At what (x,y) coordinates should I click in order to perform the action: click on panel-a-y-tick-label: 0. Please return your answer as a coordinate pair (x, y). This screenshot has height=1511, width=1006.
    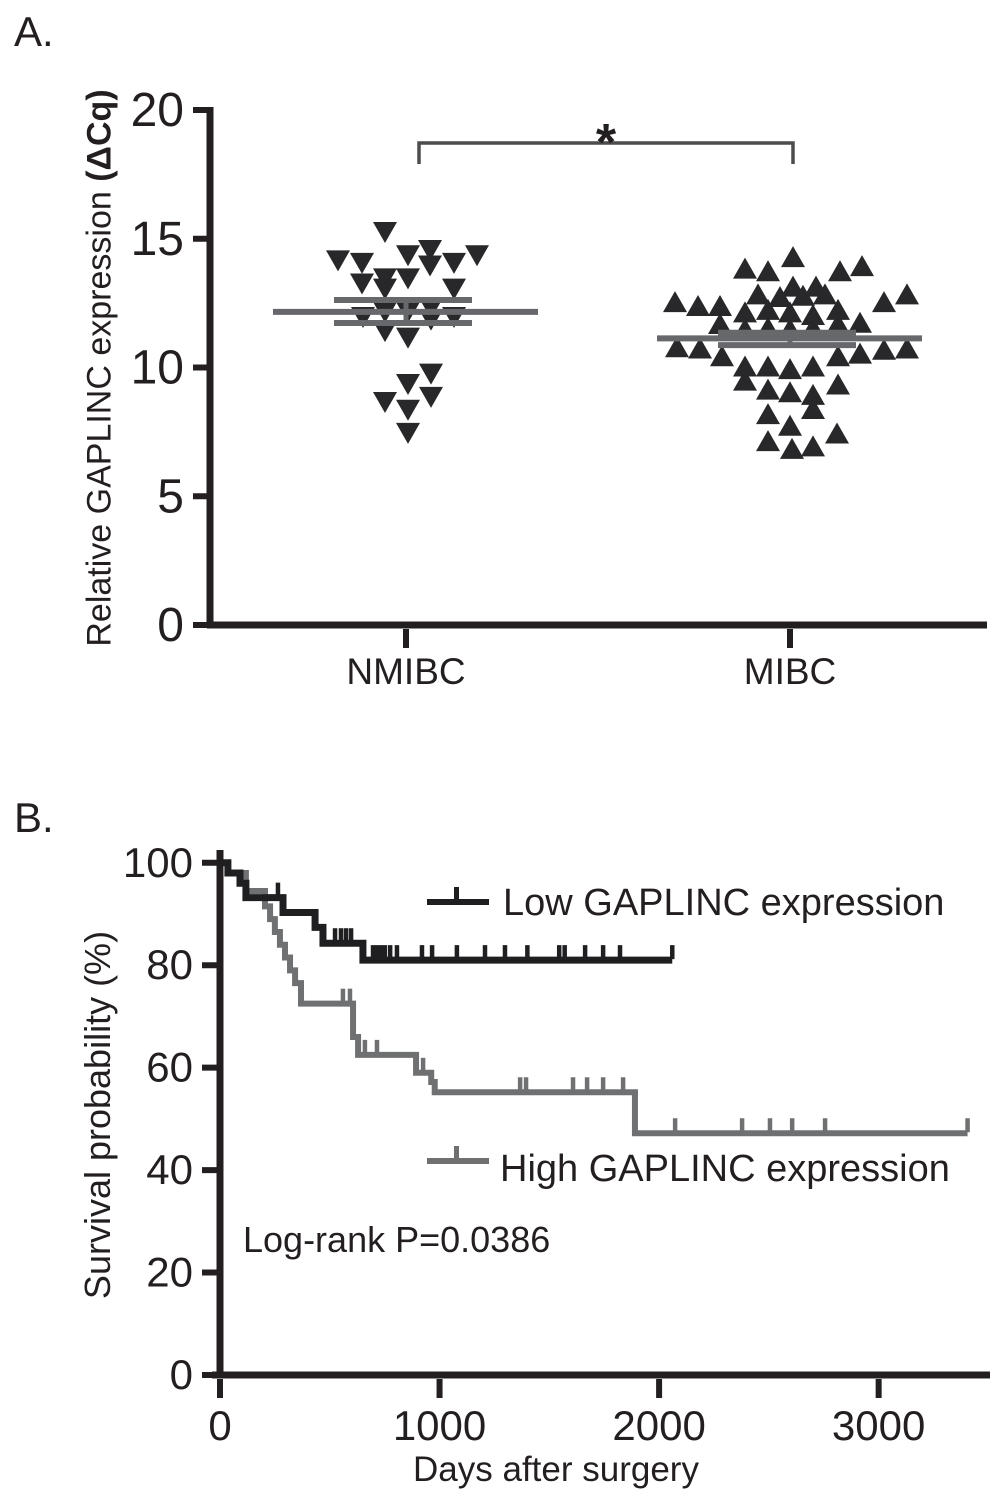
    Looking at the image, I should click on (170, 625).